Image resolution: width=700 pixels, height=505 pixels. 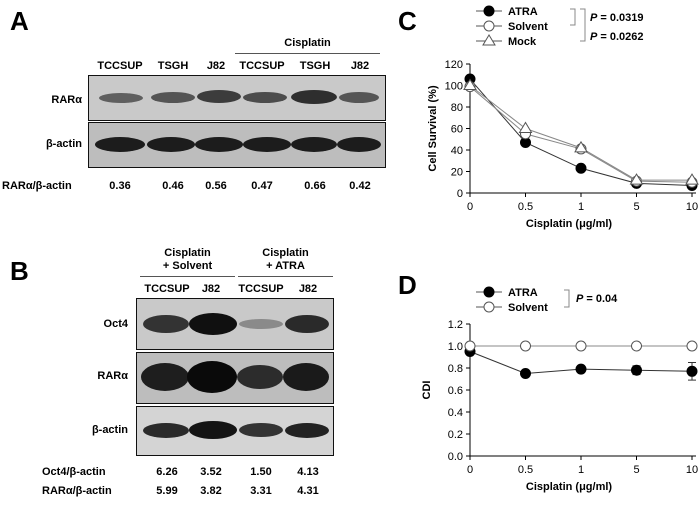 I want to click on panel-a-cisplatin-header: Cisplatin, so click(x=307, y=43).